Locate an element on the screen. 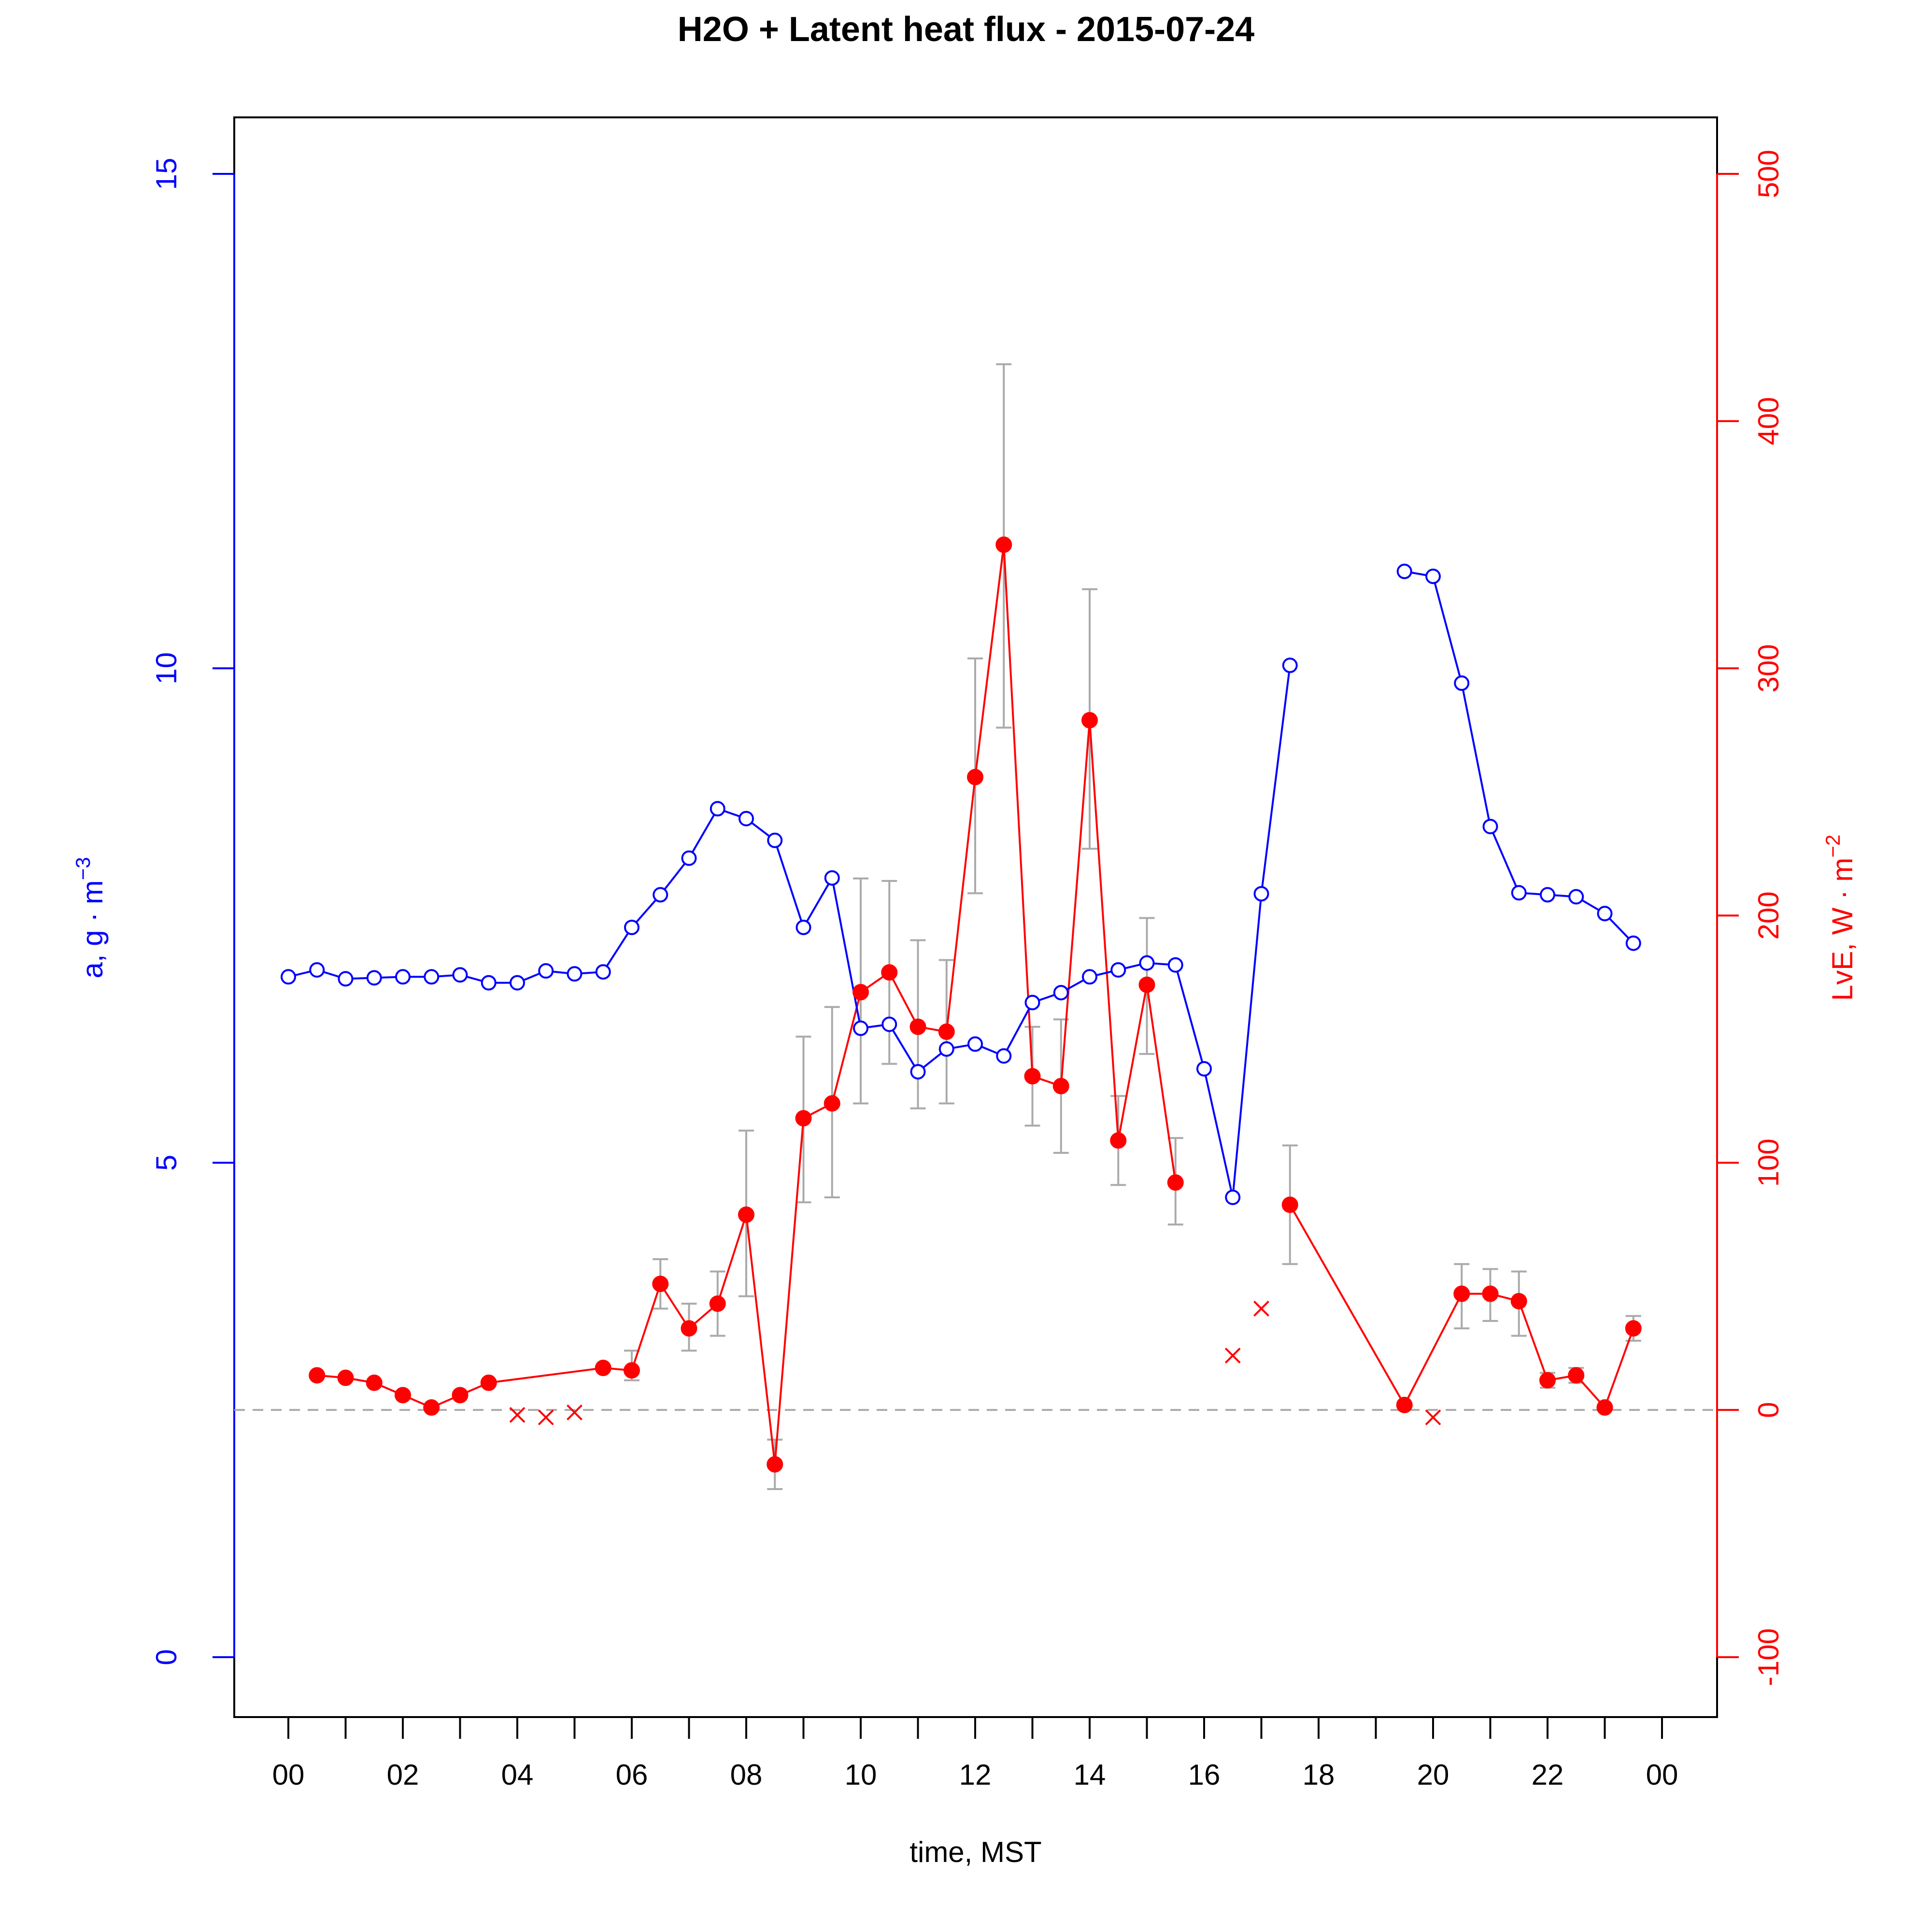  x-axis-tick-label: 06 is located at coordinates (632, 1775).